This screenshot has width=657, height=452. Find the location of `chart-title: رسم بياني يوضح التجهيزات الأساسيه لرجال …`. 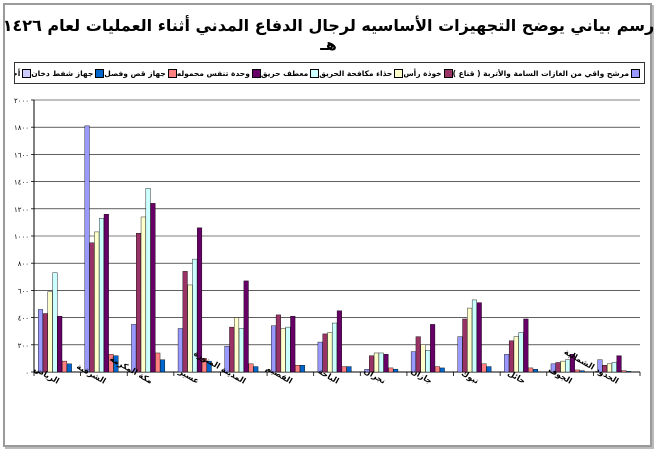

chart-title: رسم بياني يوضح التجهيزات الأساسيه لرجال … is located at coordinates (328, 35).